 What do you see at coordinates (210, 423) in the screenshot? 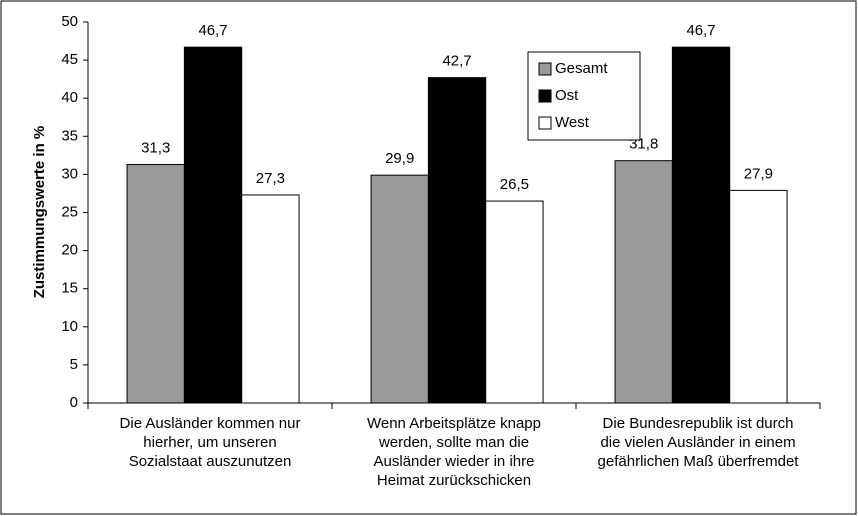
I see `x-tick-label: Die Ausländer kommen nur` at bounding box center [210, 423].